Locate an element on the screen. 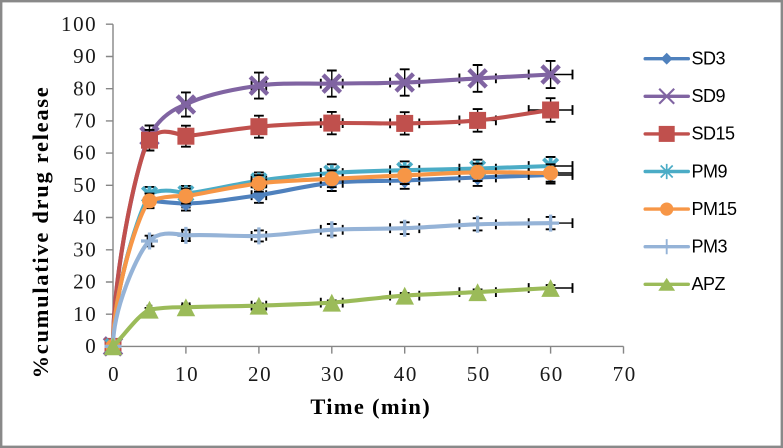  svg-text: PM3 is located at coordinates (710, 247).